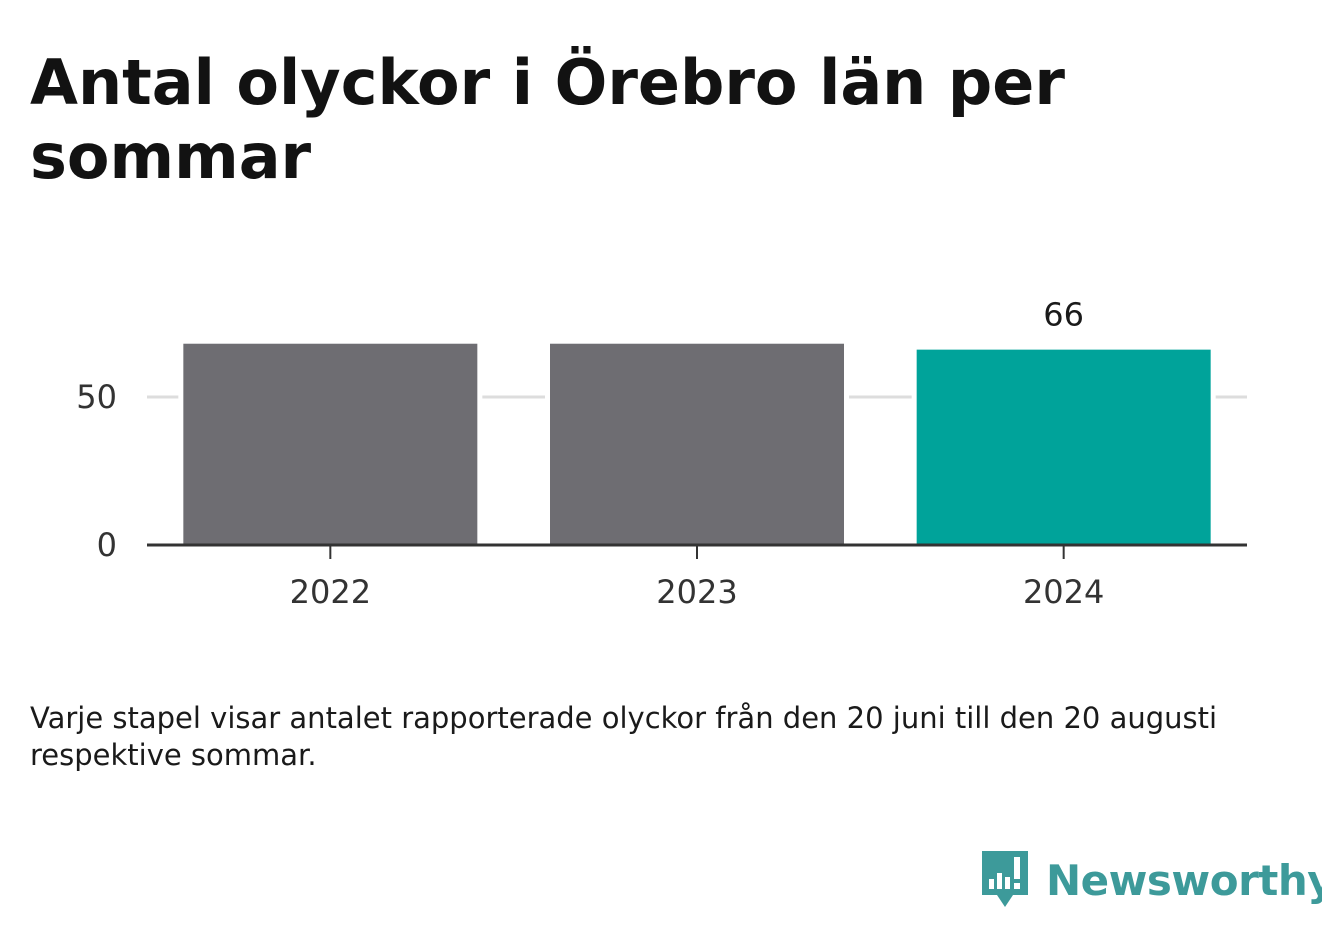  I want to click on x-tick-label: 2023, so click(696, 592).